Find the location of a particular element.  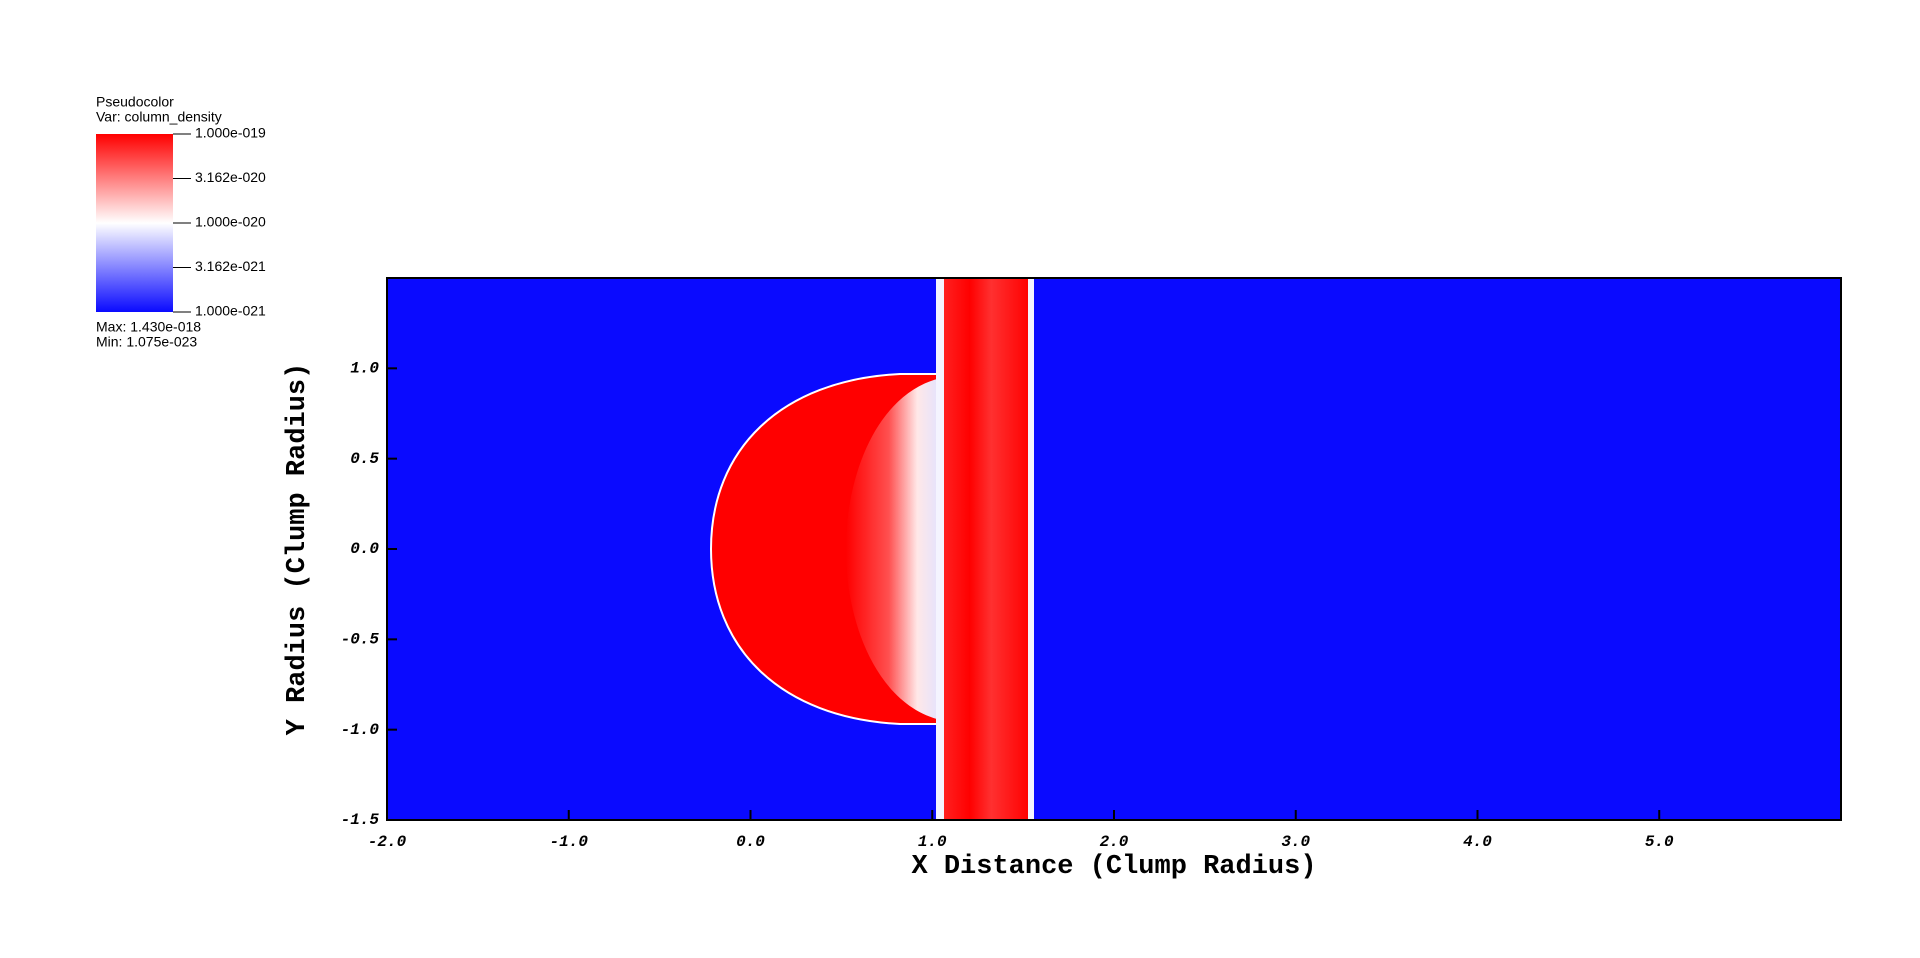

shock-band is located at coordinates (987, 549).